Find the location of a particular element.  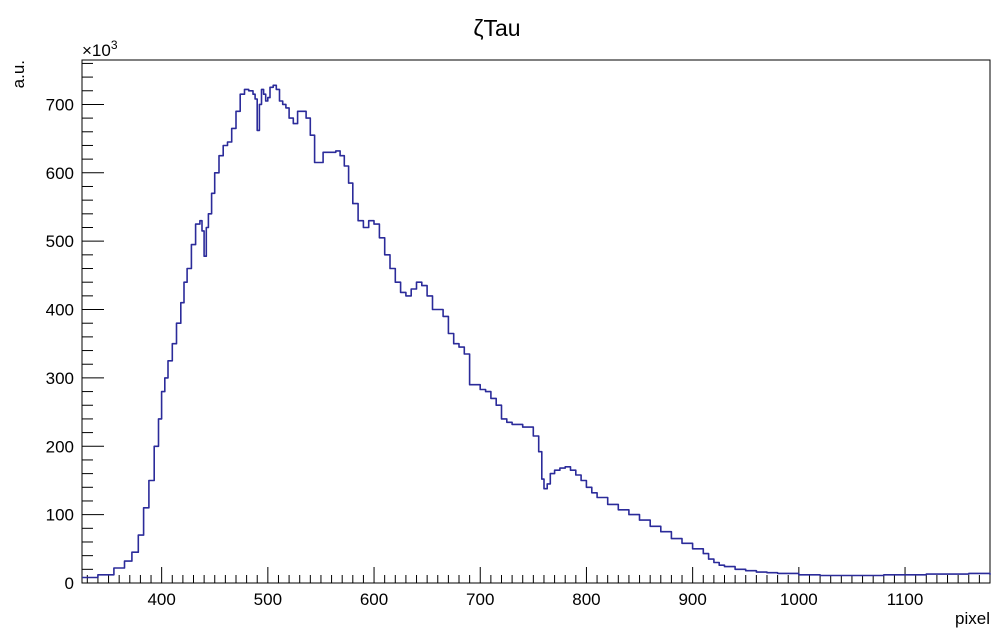

chart-title: ζTau is located at coordinates (496, 28).